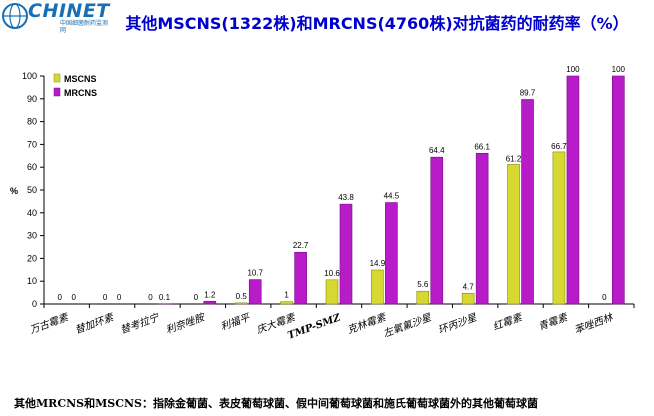 The image size is (654, 416). I want to click on x-tick-label: 青霉素, so click(553, 322).